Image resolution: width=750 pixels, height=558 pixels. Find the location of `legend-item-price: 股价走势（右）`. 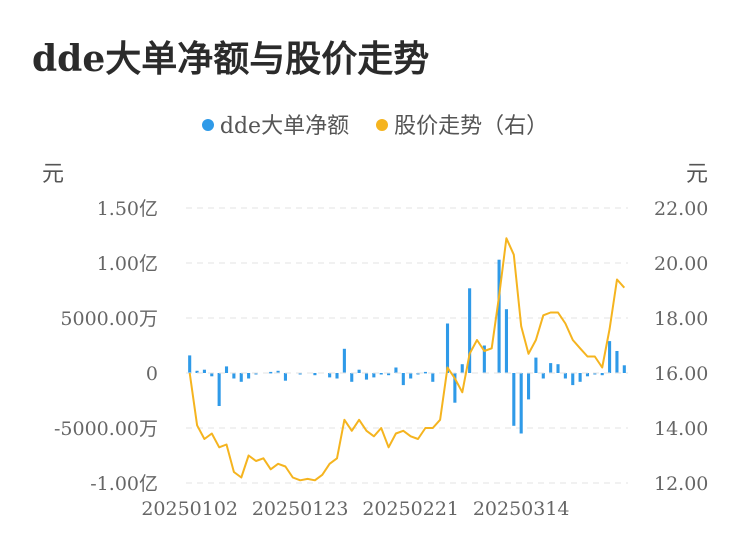

legend-item-price: 股价走势（右） is located at coordinates (462, 124).